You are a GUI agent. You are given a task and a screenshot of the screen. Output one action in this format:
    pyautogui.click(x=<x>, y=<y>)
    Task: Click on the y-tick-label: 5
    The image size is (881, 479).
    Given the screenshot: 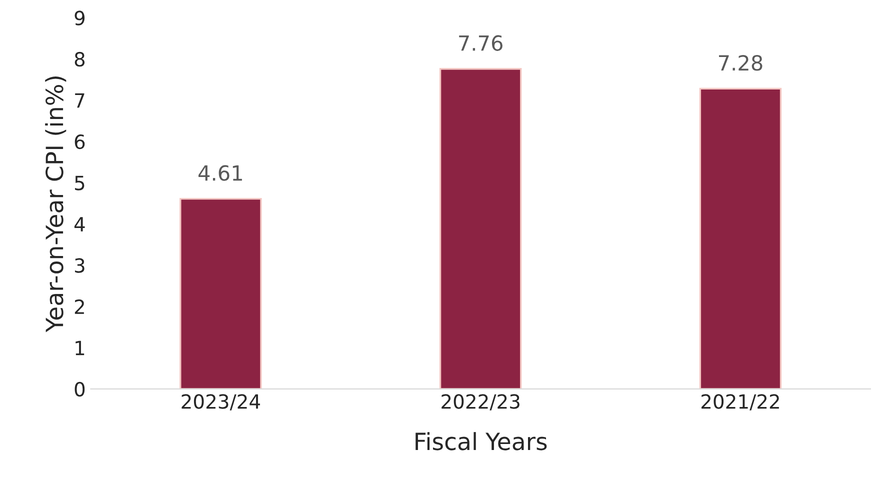 What is the action you would take?
    pyautogui.click(x=79, y=183)
    